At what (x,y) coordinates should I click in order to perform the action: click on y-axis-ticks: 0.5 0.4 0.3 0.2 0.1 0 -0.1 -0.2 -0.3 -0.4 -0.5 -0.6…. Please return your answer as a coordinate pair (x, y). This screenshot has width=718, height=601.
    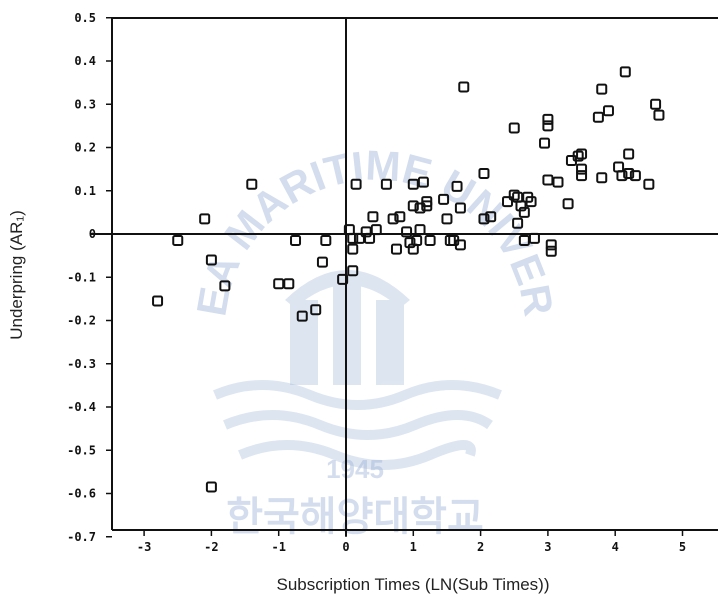
    Looking at the image, I should click on (89, 277).